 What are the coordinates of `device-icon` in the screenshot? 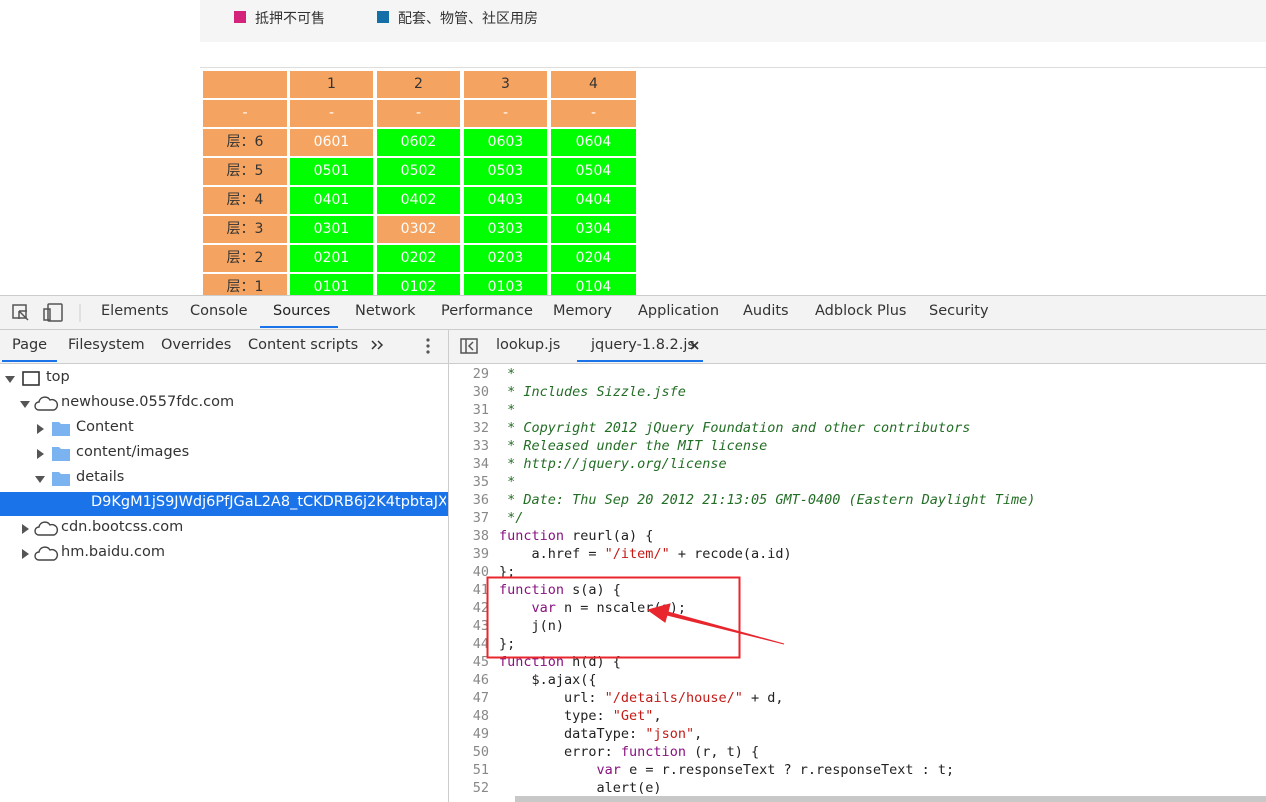 It's located at (53, 312).